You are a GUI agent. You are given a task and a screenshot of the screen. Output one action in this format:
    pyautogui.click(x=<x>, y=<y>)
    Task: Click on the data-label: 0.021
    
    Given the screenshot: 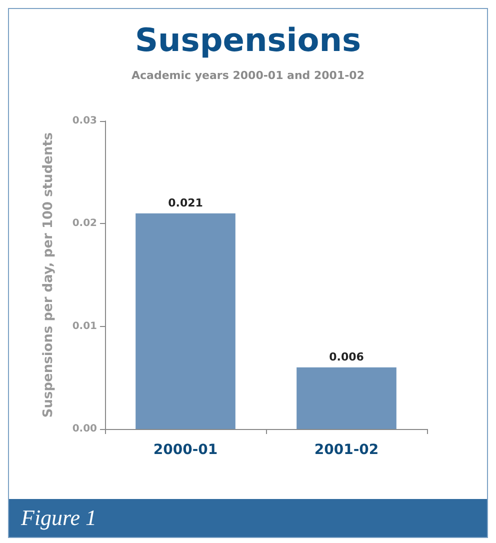 What is the action you would take?
    pyautogui.click(x=185, y=203)
    